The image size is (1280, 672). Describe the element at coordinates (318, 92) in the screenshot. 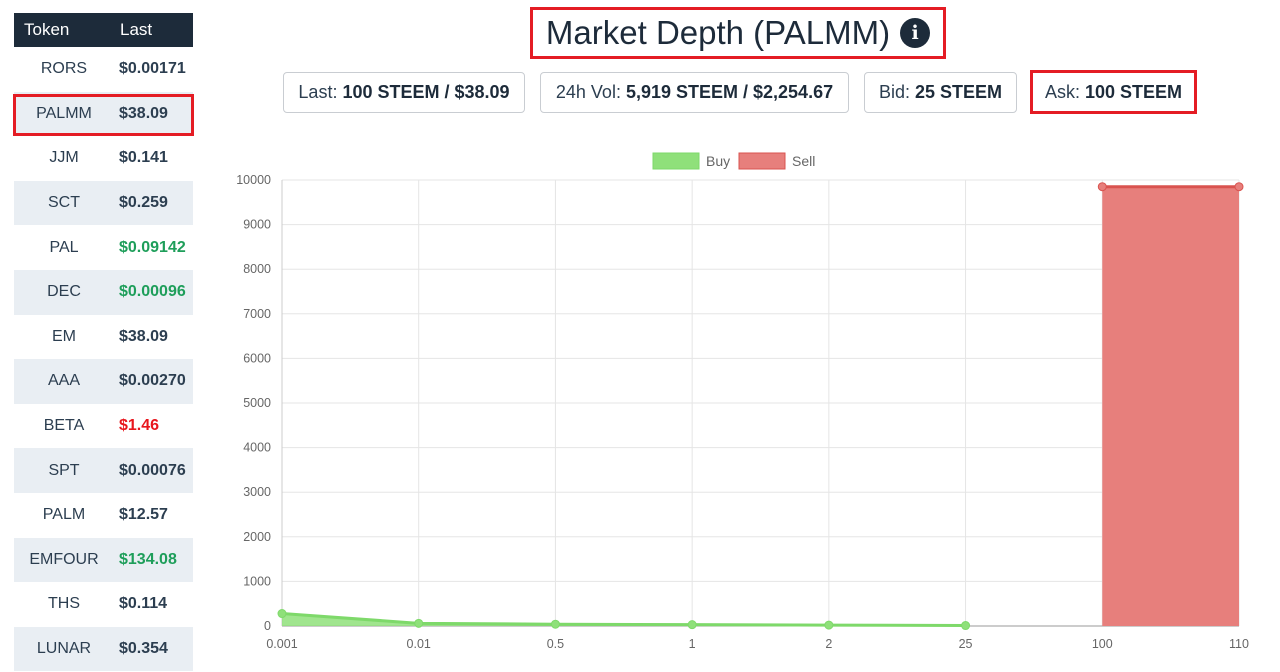

I see `last-label: Last:` at that location.